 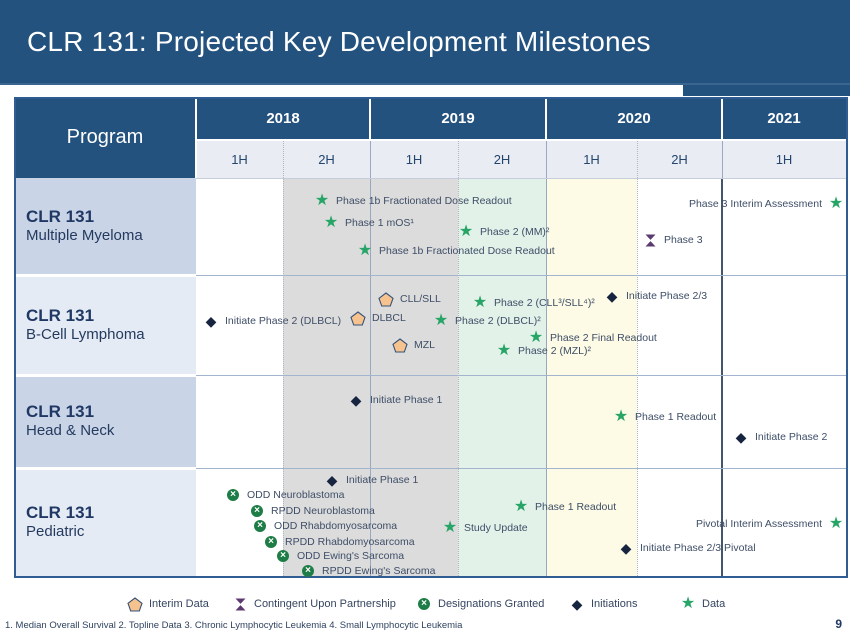 I want to click on milestone-designation: × RPDD Neuroblastoma, so click(x=311, y=511).